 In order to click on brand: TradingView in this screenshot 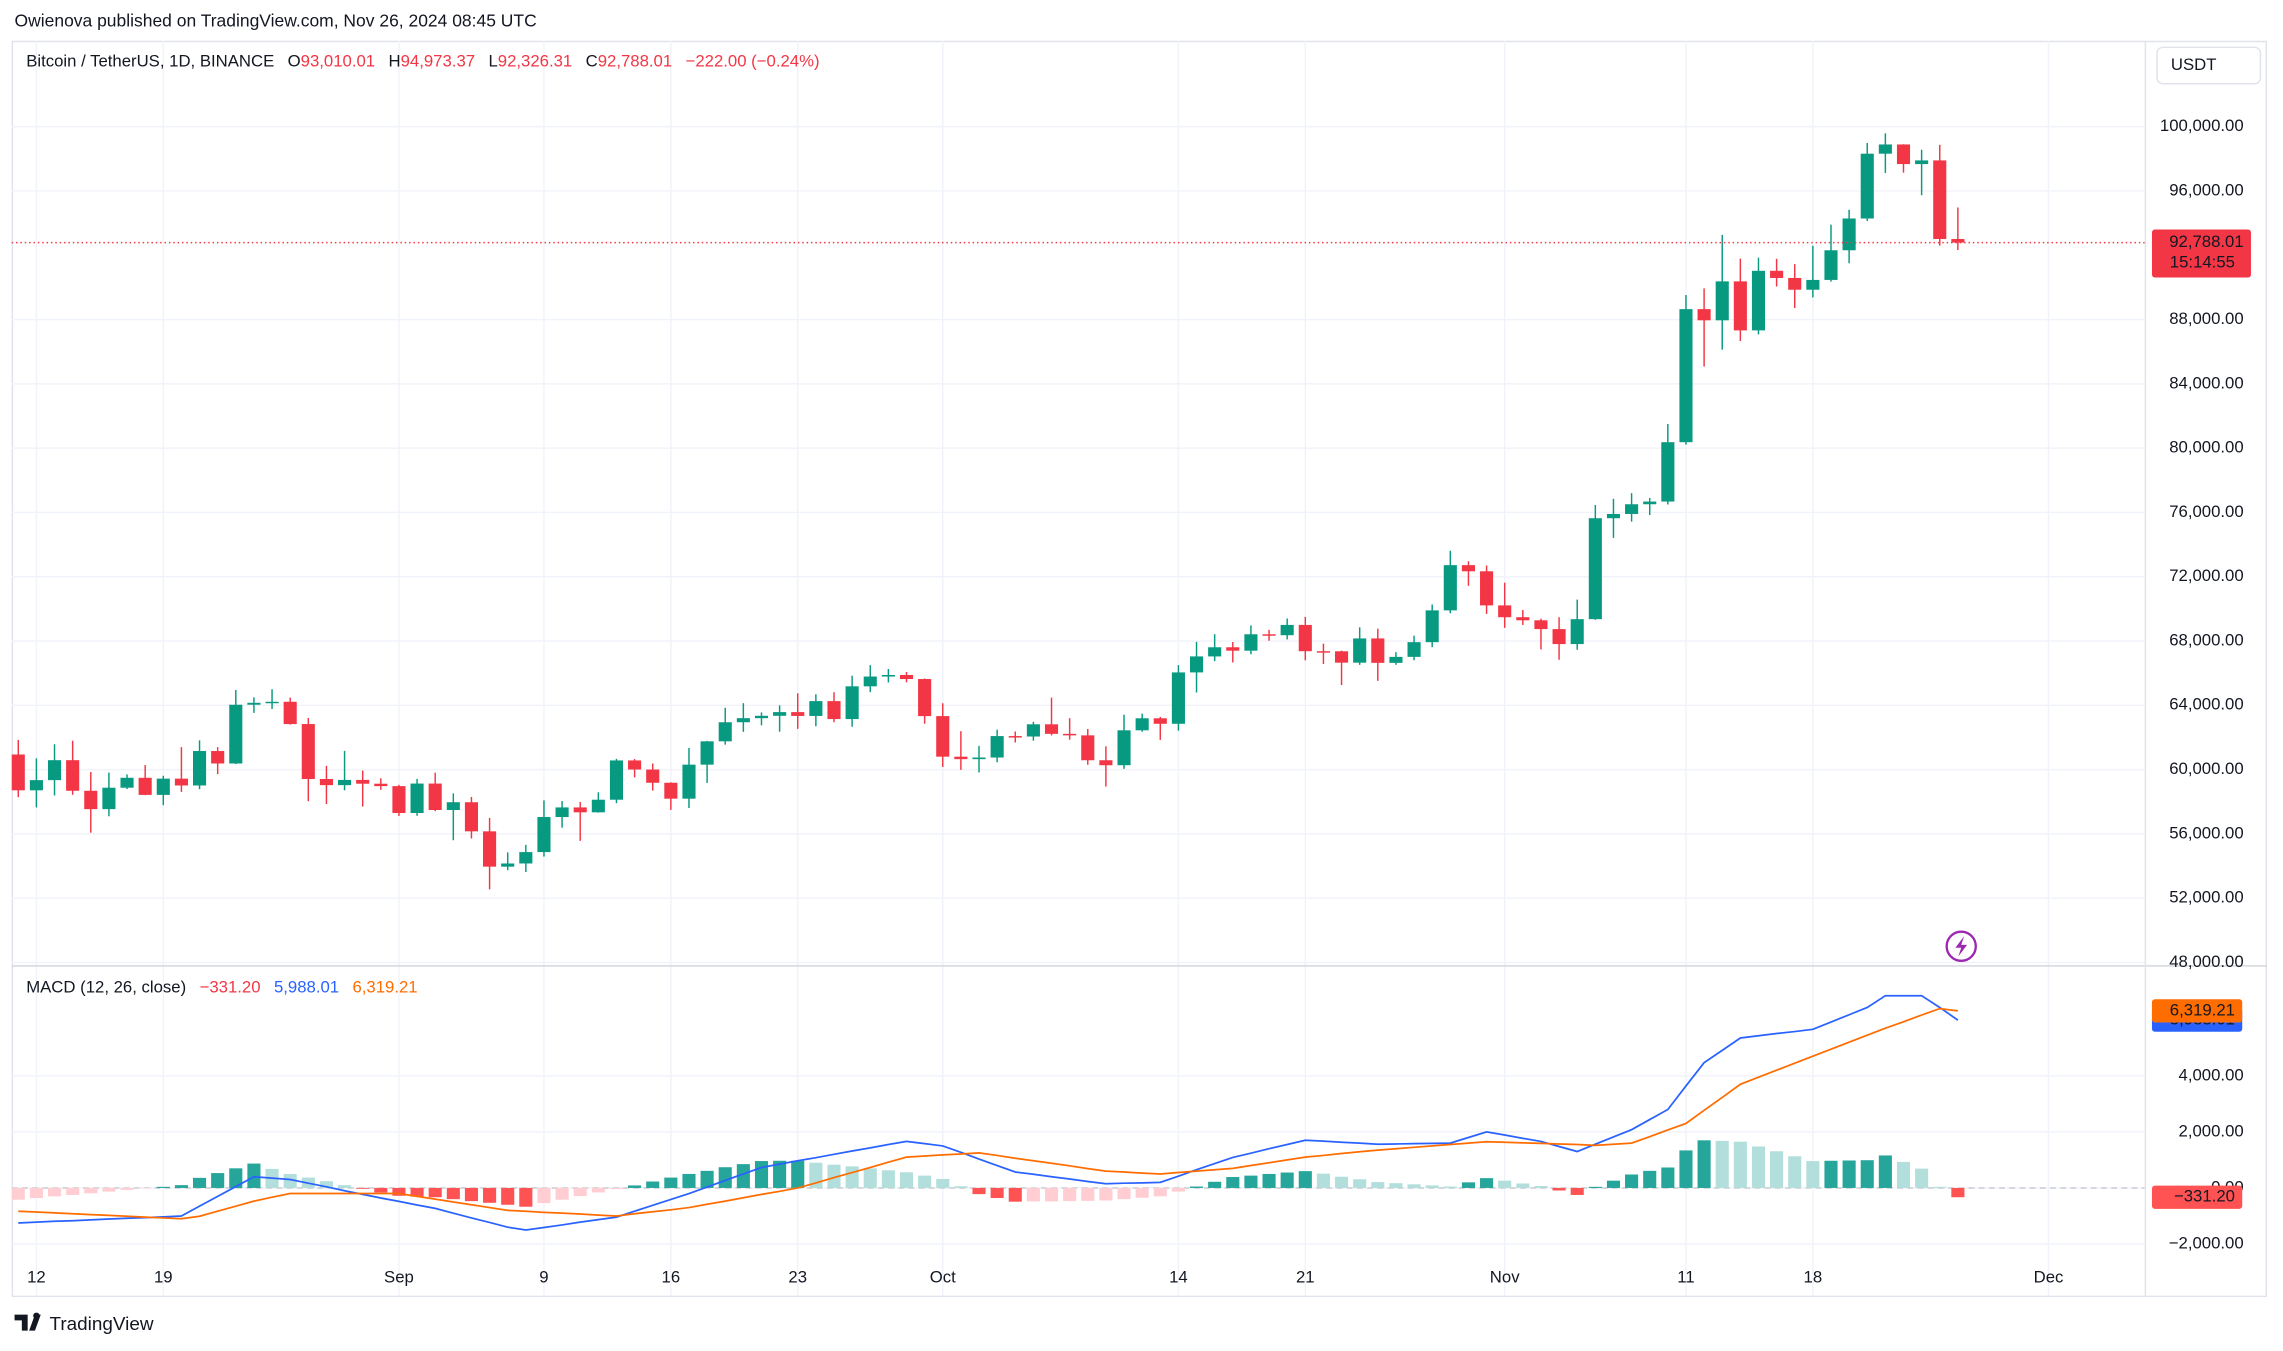, I will do `click(84, 1323)`.